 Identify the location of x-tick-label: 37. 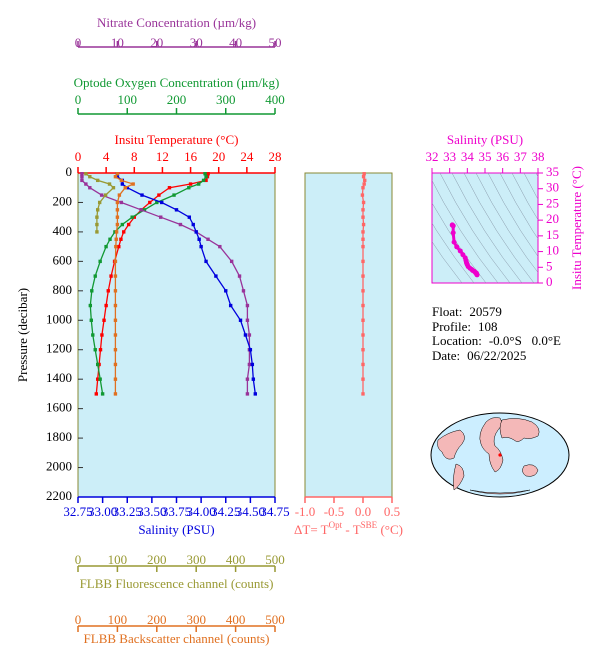
(521, 156).